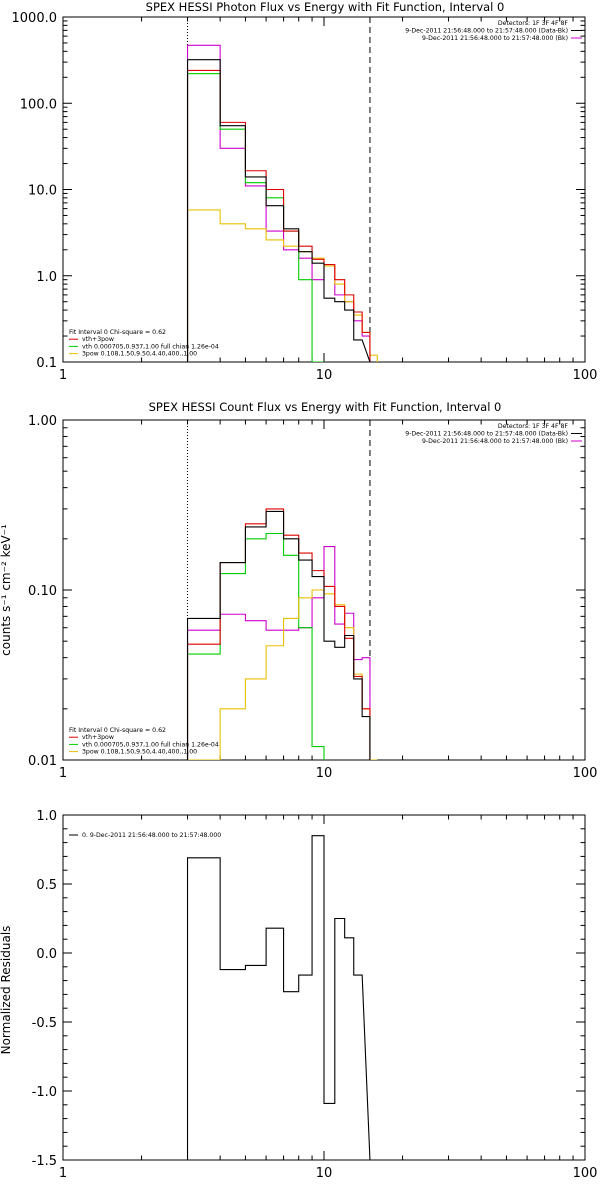 Image resolution: width=600 pixels, height=1200 pixels. I want to click on y-tick-label: 0.01, so click(42, 761).